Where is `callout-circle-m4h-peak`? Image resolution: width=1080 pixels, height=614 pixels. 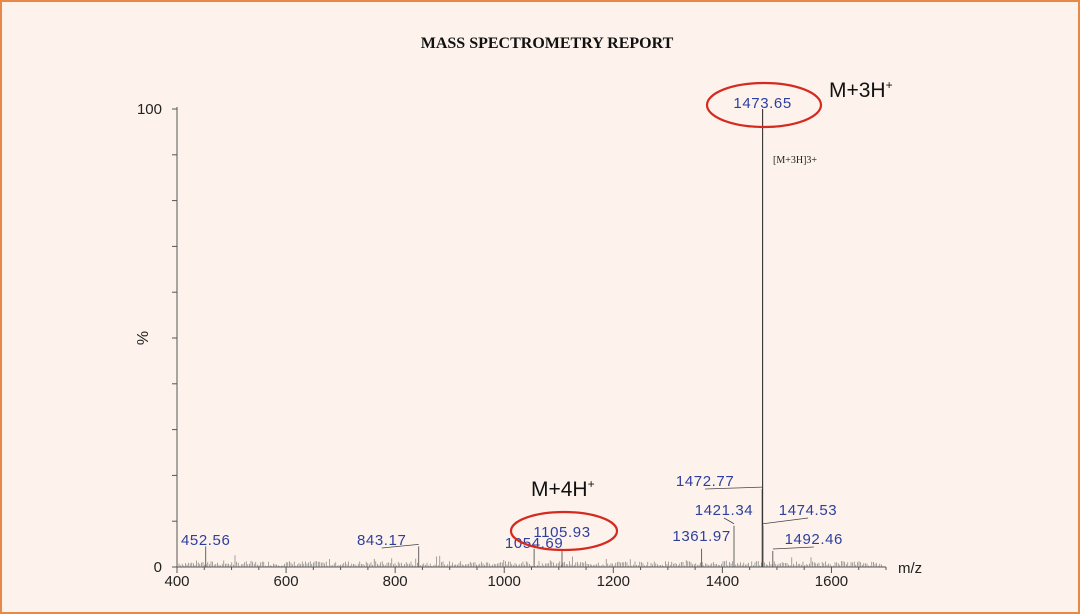 callout-circle-m4h-peak is located at coordinates (564, 531).